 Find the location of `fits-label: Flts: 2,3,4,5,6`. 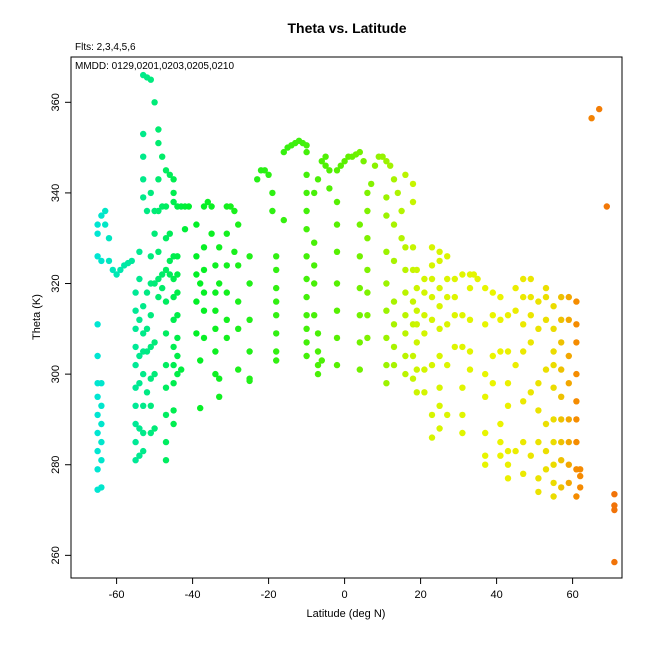

fits-label: Flts: 2,3,4,5,6 is located at coordinates (105, 47).